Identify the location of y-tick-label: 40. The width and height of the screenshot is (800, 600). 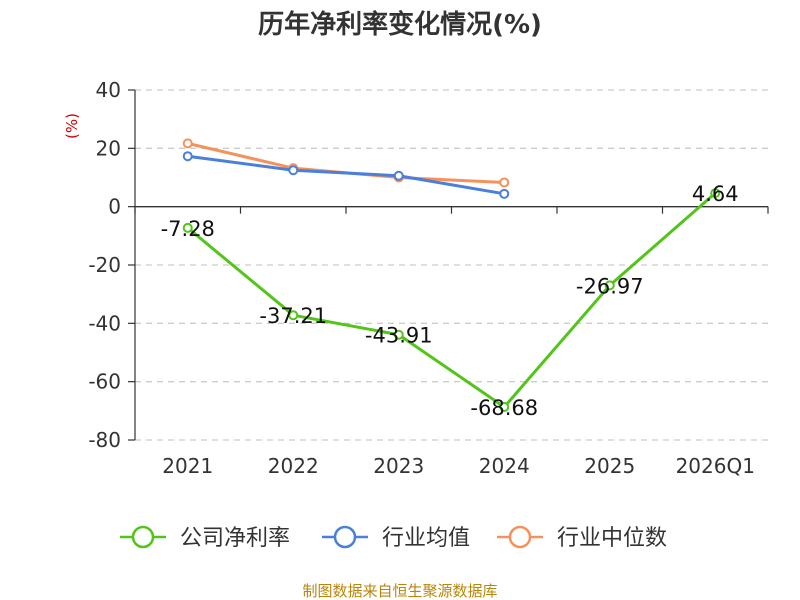
(108, 90).